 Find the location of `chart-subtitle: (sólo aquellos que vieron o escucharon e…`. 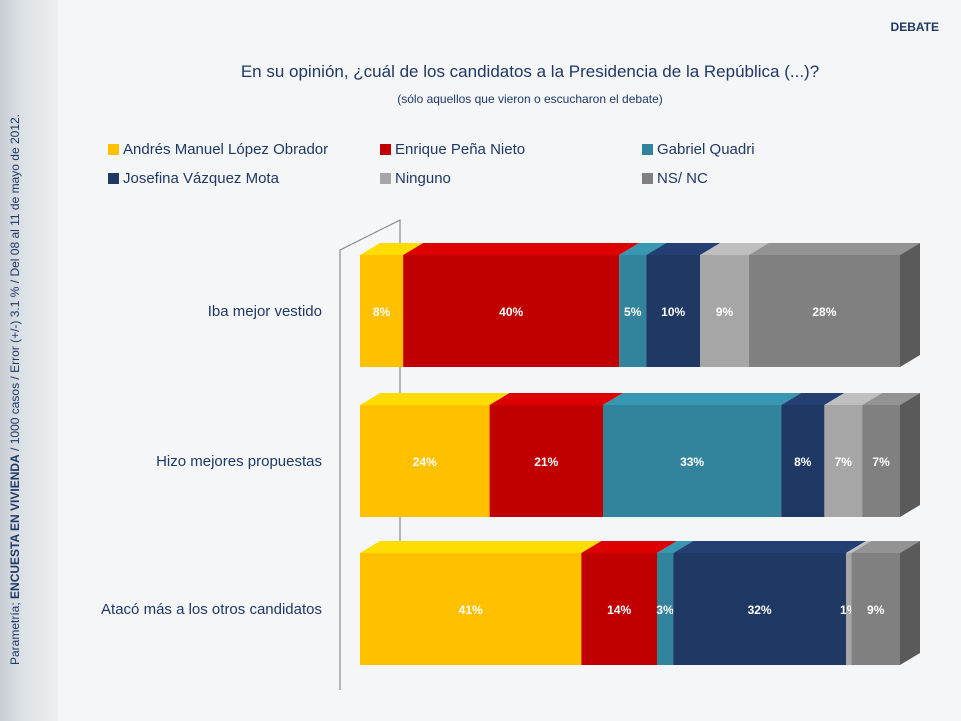

chart-subtitle: (sólo aquellos que vieron o escucharon e… is located at coordinates (530, 99).